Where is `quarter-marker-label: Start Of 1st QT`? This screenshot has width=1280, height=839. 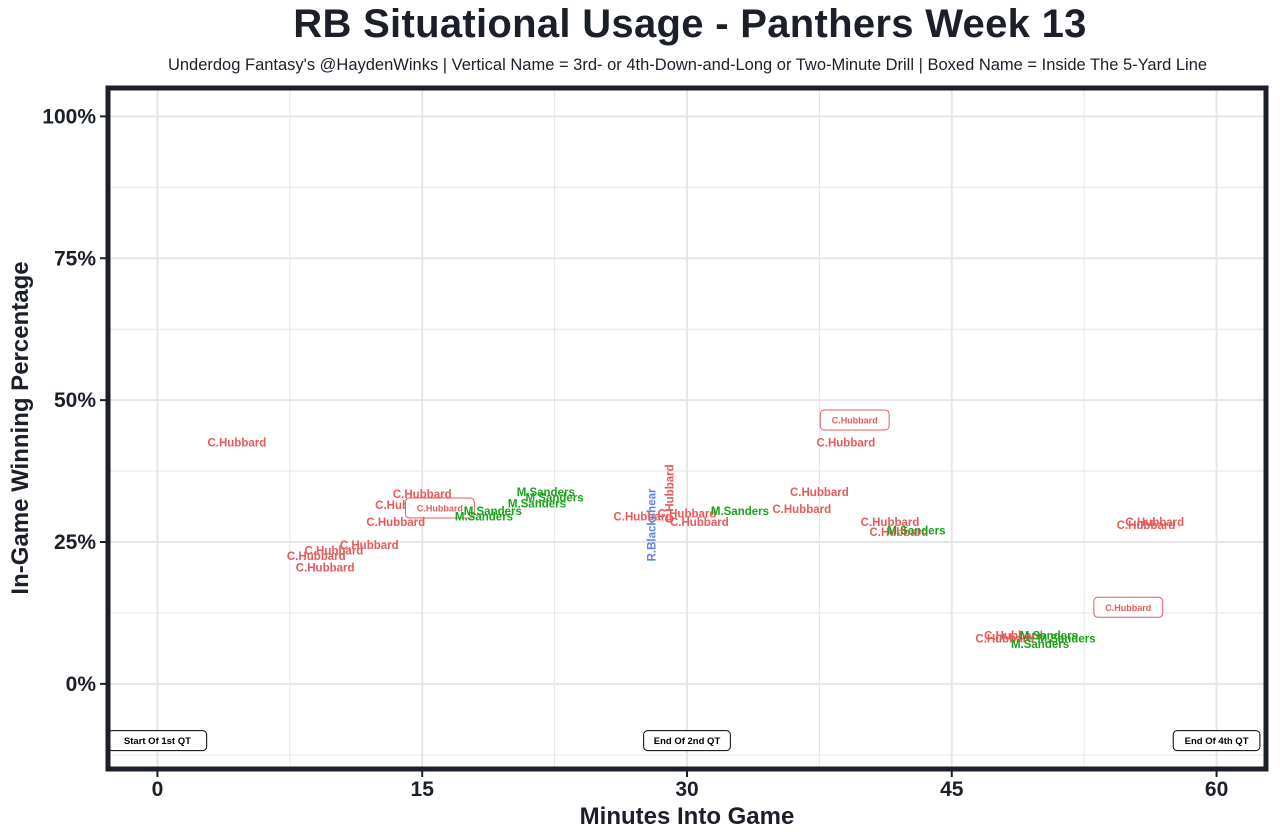
quarter-marker-label: Start Of 1st QT is located at coordinates (157, 741).